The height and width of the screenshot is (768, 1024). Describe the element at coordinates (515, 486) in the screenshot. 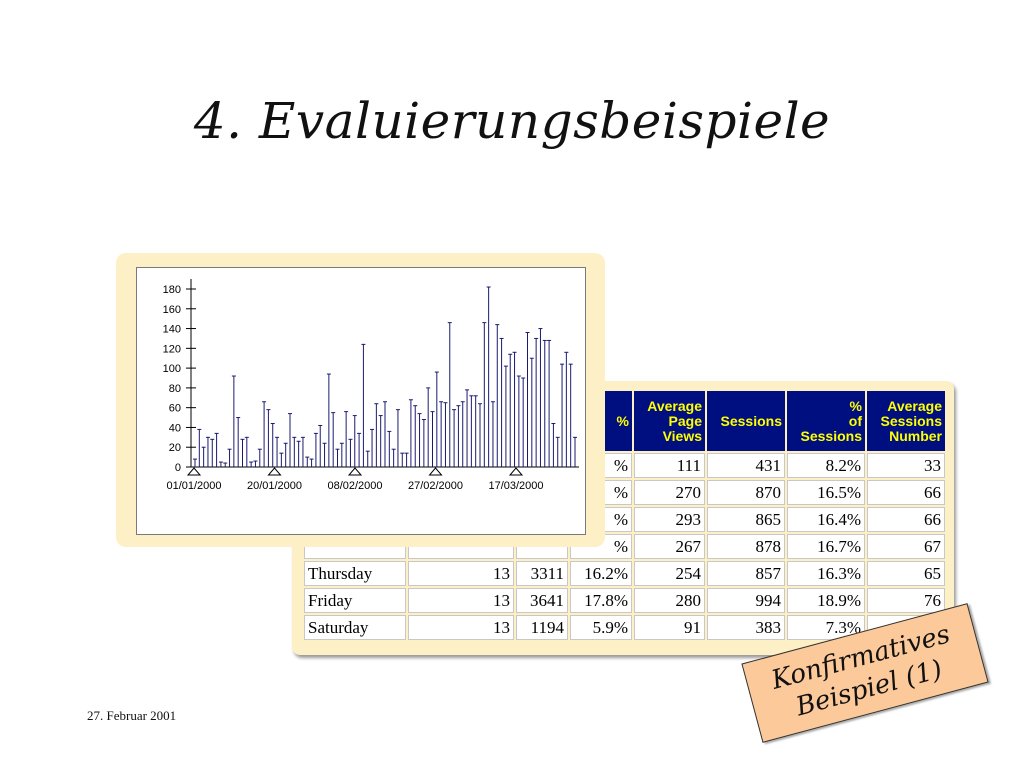

I see `x-tick-label: 17/03/2000` at that location.